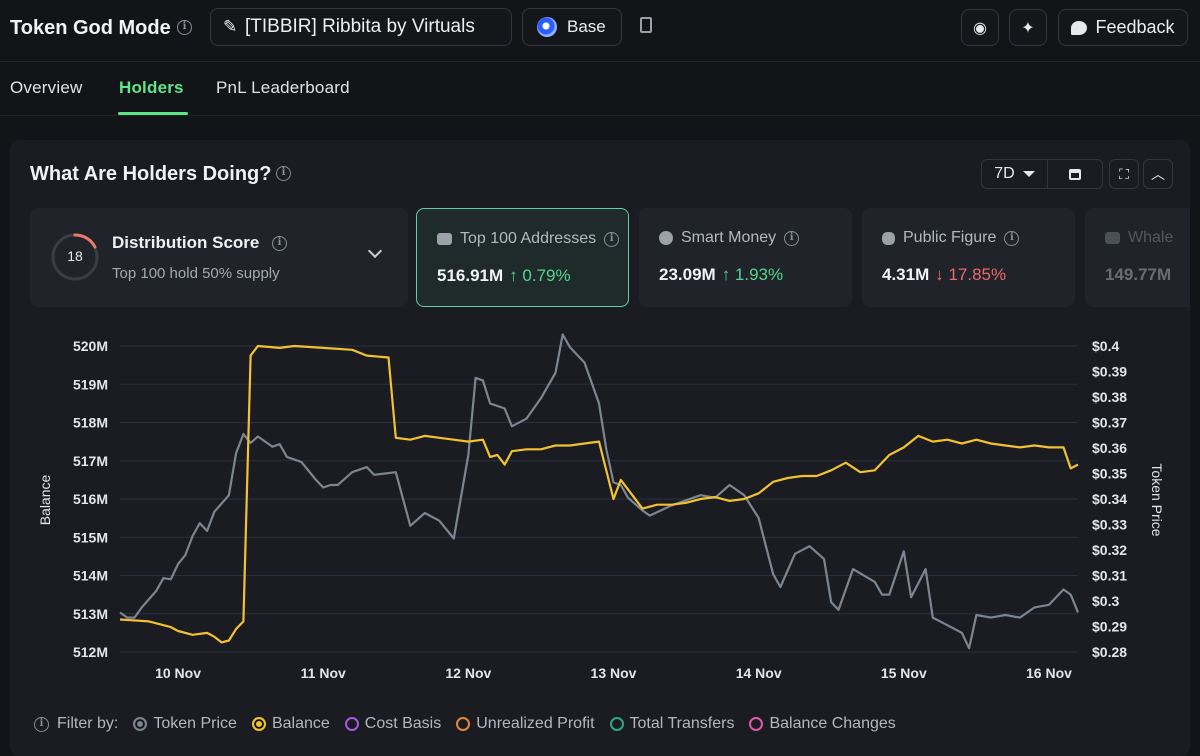 Image resolution: width=1200 pixels, height=756 pixels. Describe the element at coordinates (90, 384) in the screenshot. I see `y-tick-label: 519M` at that location.